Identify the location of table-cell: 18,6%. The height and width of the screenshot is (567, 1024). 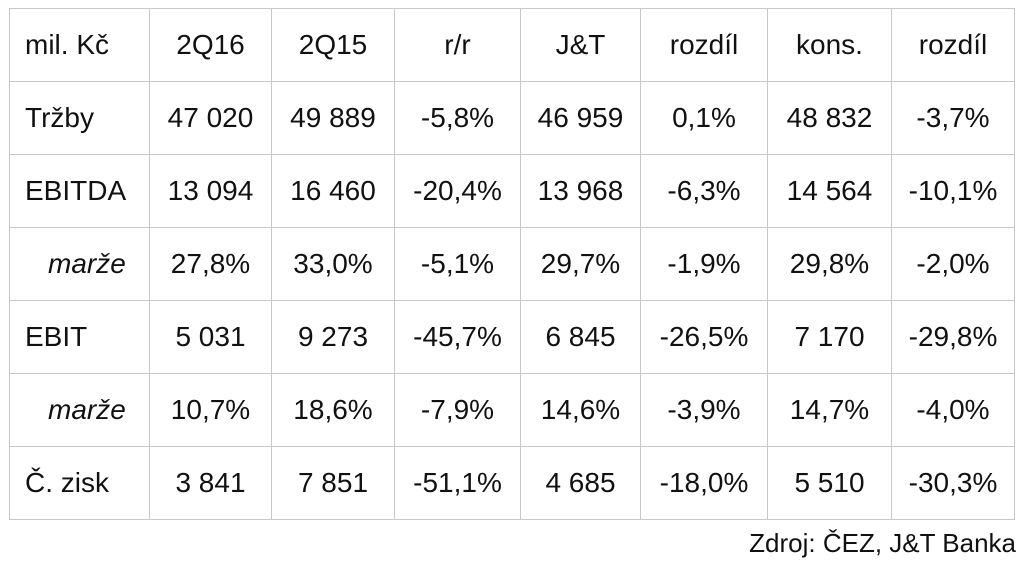
(333, 410).